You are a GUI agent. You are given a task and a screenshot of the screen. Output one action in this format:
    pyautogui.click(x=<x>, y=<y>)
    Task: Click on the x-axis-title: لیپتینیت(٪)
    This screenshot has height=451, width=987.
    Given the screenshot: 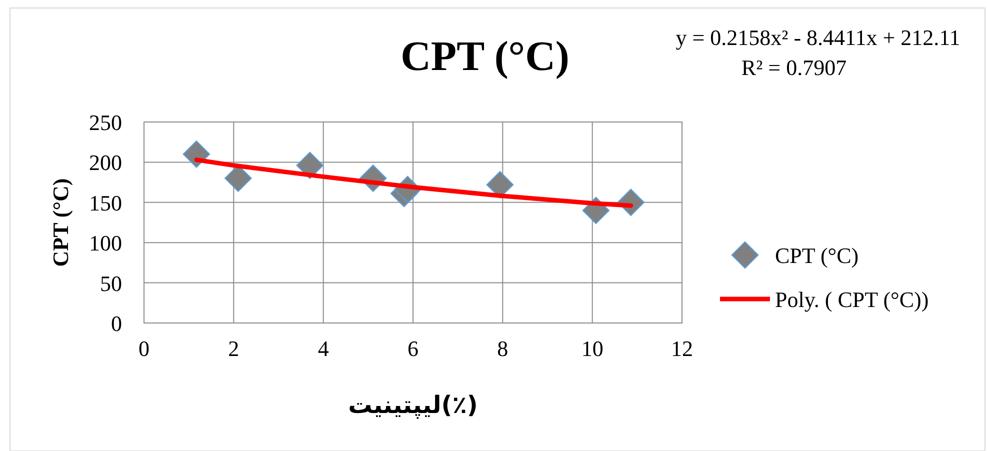 What is the action you would take?
    pyautogui.click(x=413, y=405)
    